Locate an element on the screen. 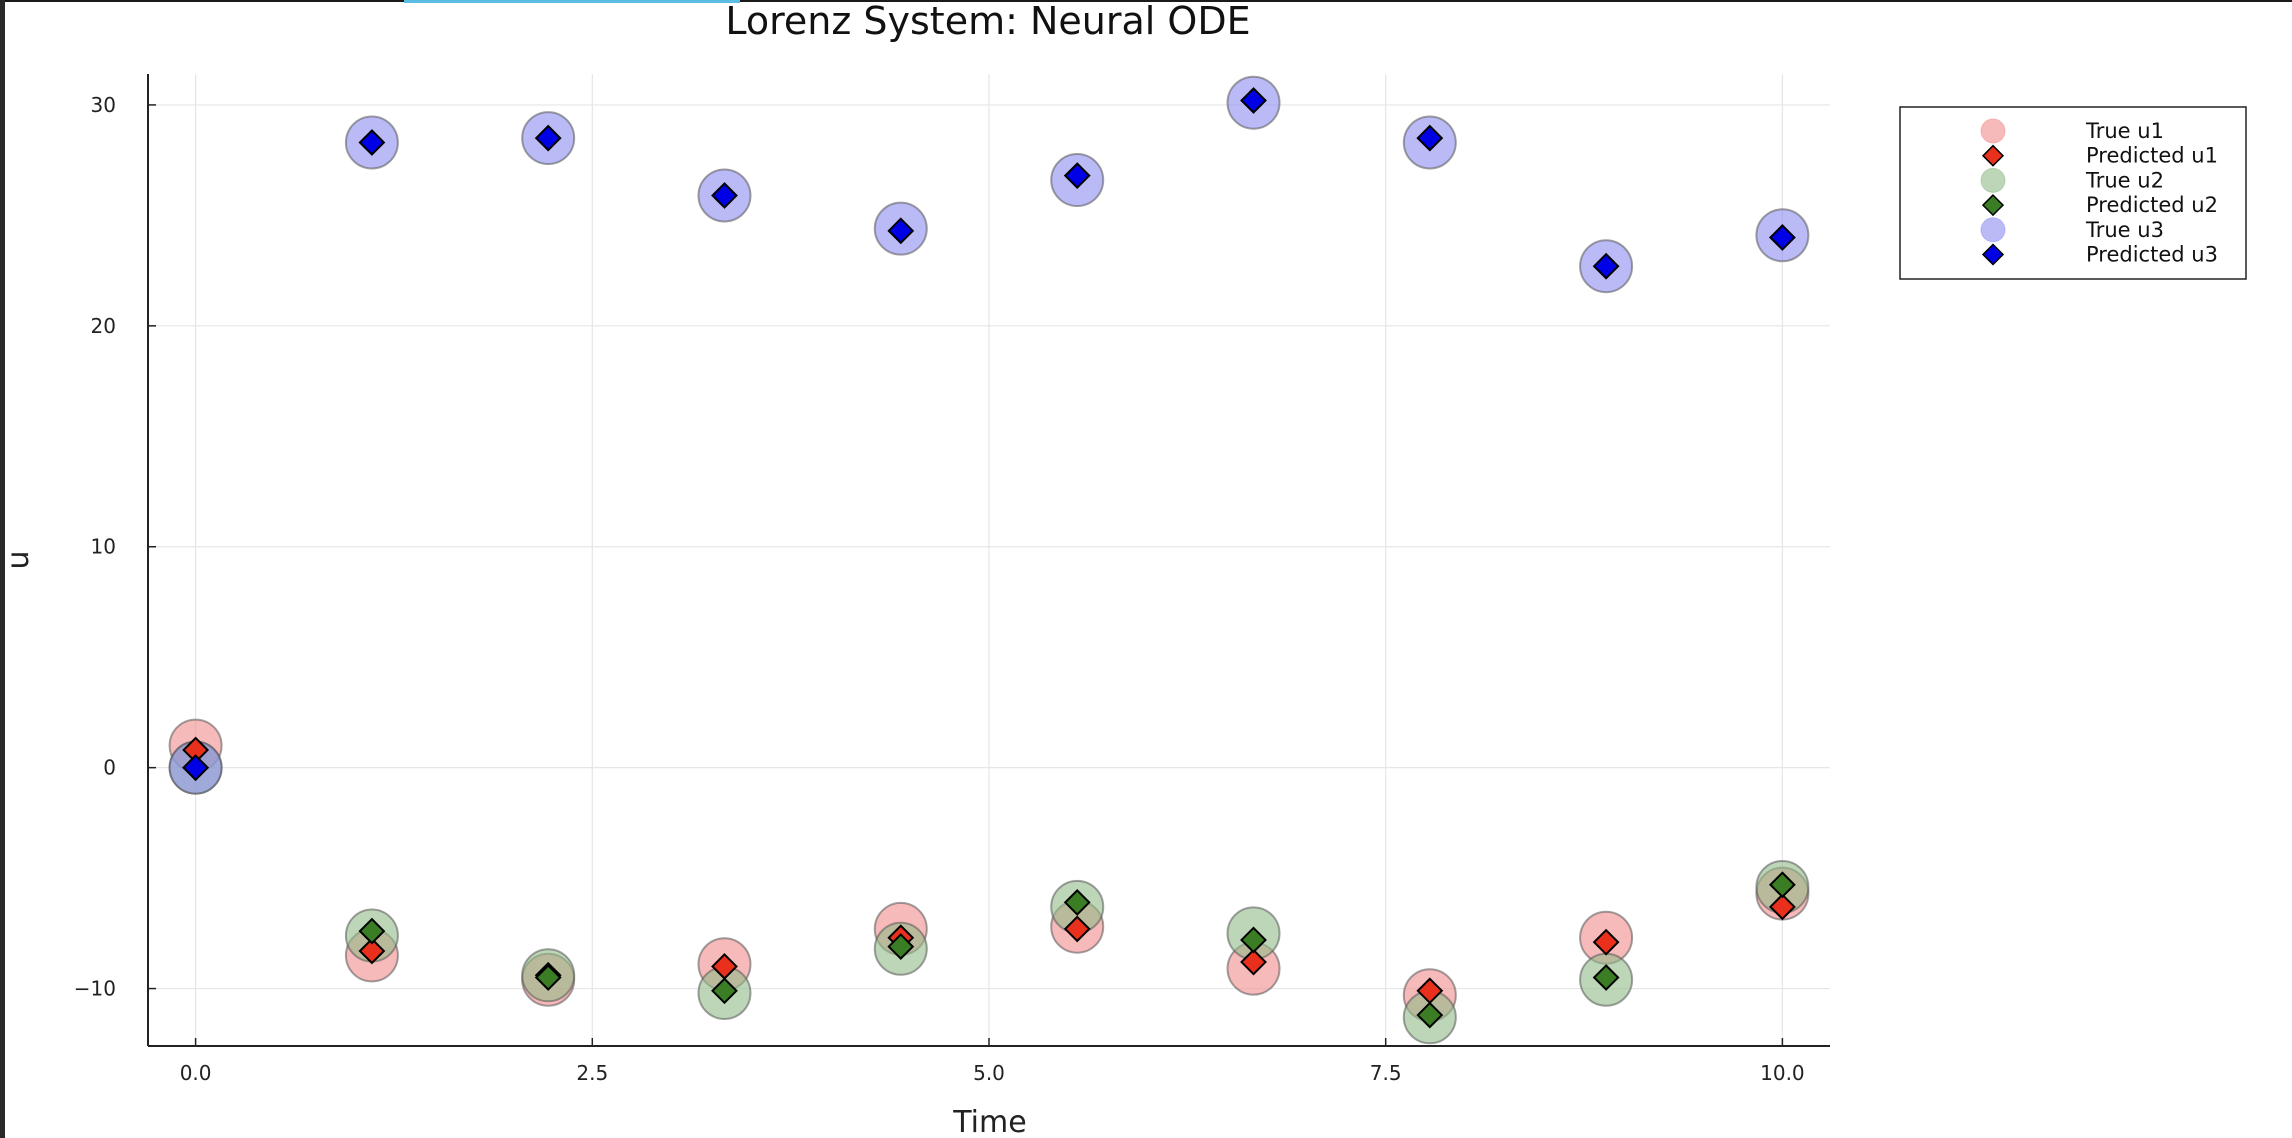  legend-label-predicted-u1: Predicted u1 is located at coordinates (2152, 156).